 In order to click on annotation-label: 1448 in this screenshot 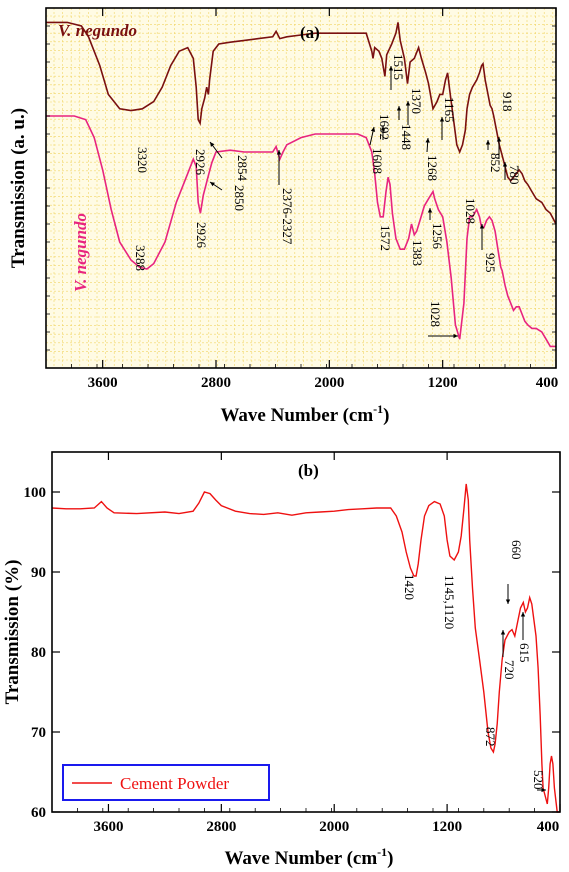, I will do `click(406, 137)`.